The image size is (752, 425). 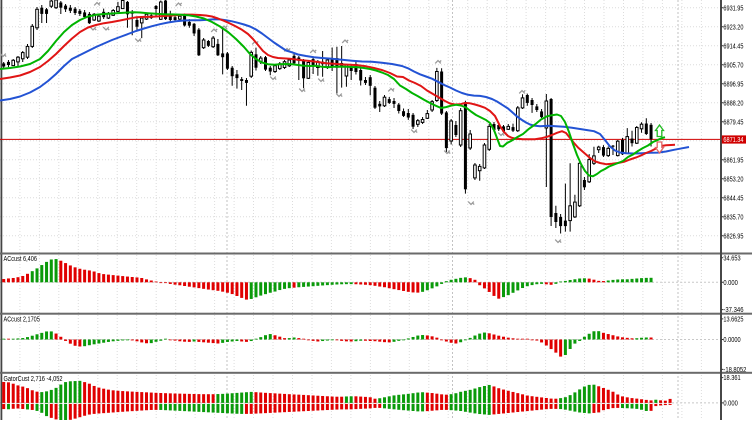 What do you see at coordinates (733, 8) in the screenshot?
I see `svg-text: 6931.95` at bounding box center [733, 8].